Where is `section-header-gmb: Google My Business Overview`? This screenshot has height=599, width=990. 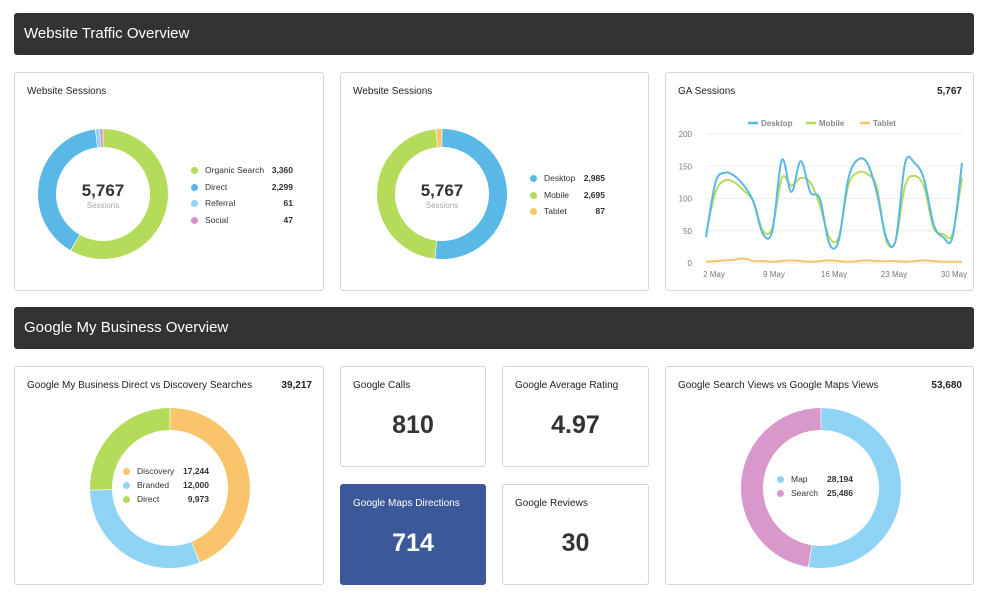
section-header-gmb: Google My Business Overview is located at coordinates (494, 328).